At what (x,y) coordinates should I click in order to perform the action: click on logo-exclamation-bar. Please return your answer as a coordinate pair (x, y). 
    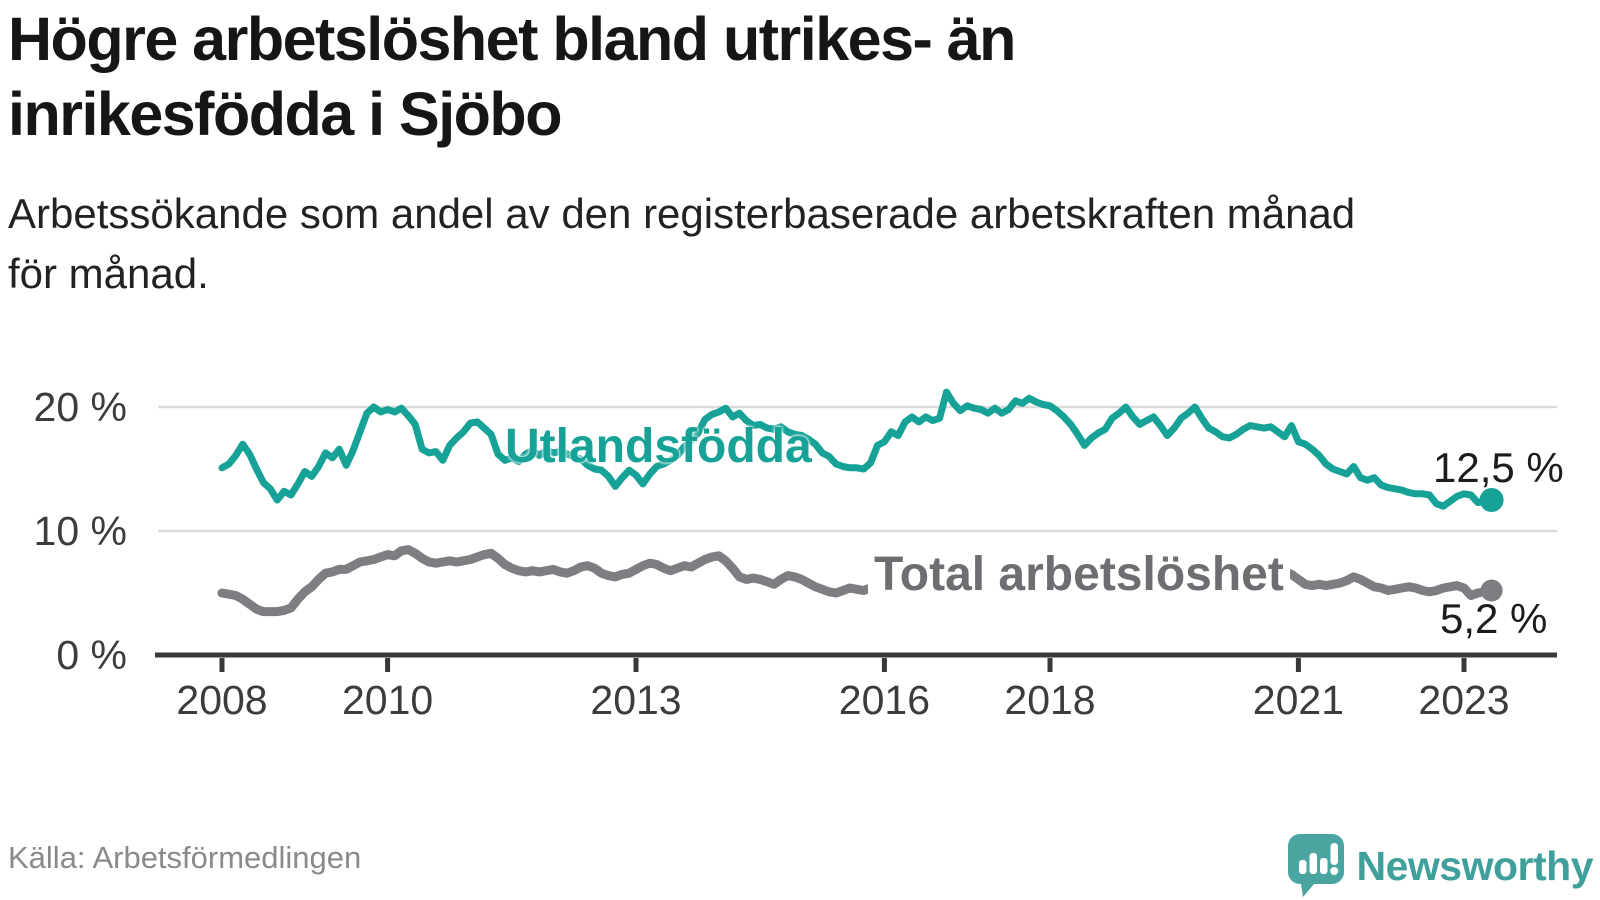
    Looking at the image, I should click on (1334, 854).